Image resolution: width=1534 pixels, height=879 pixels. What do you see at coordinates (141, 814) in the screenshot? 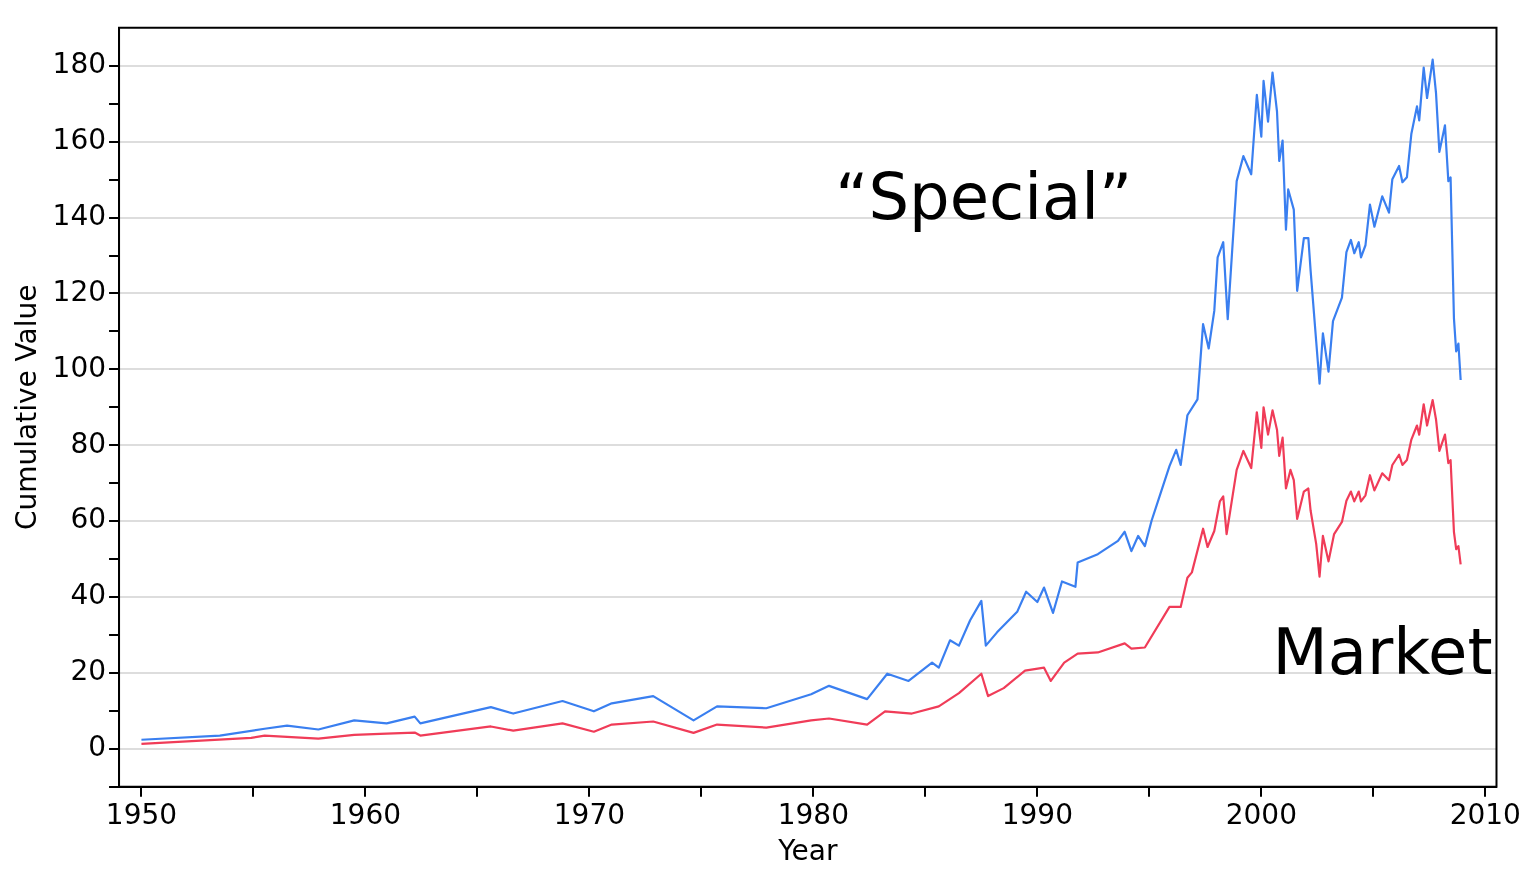
I see `x-tick-label: 1950` at bounding box center [141, 814].